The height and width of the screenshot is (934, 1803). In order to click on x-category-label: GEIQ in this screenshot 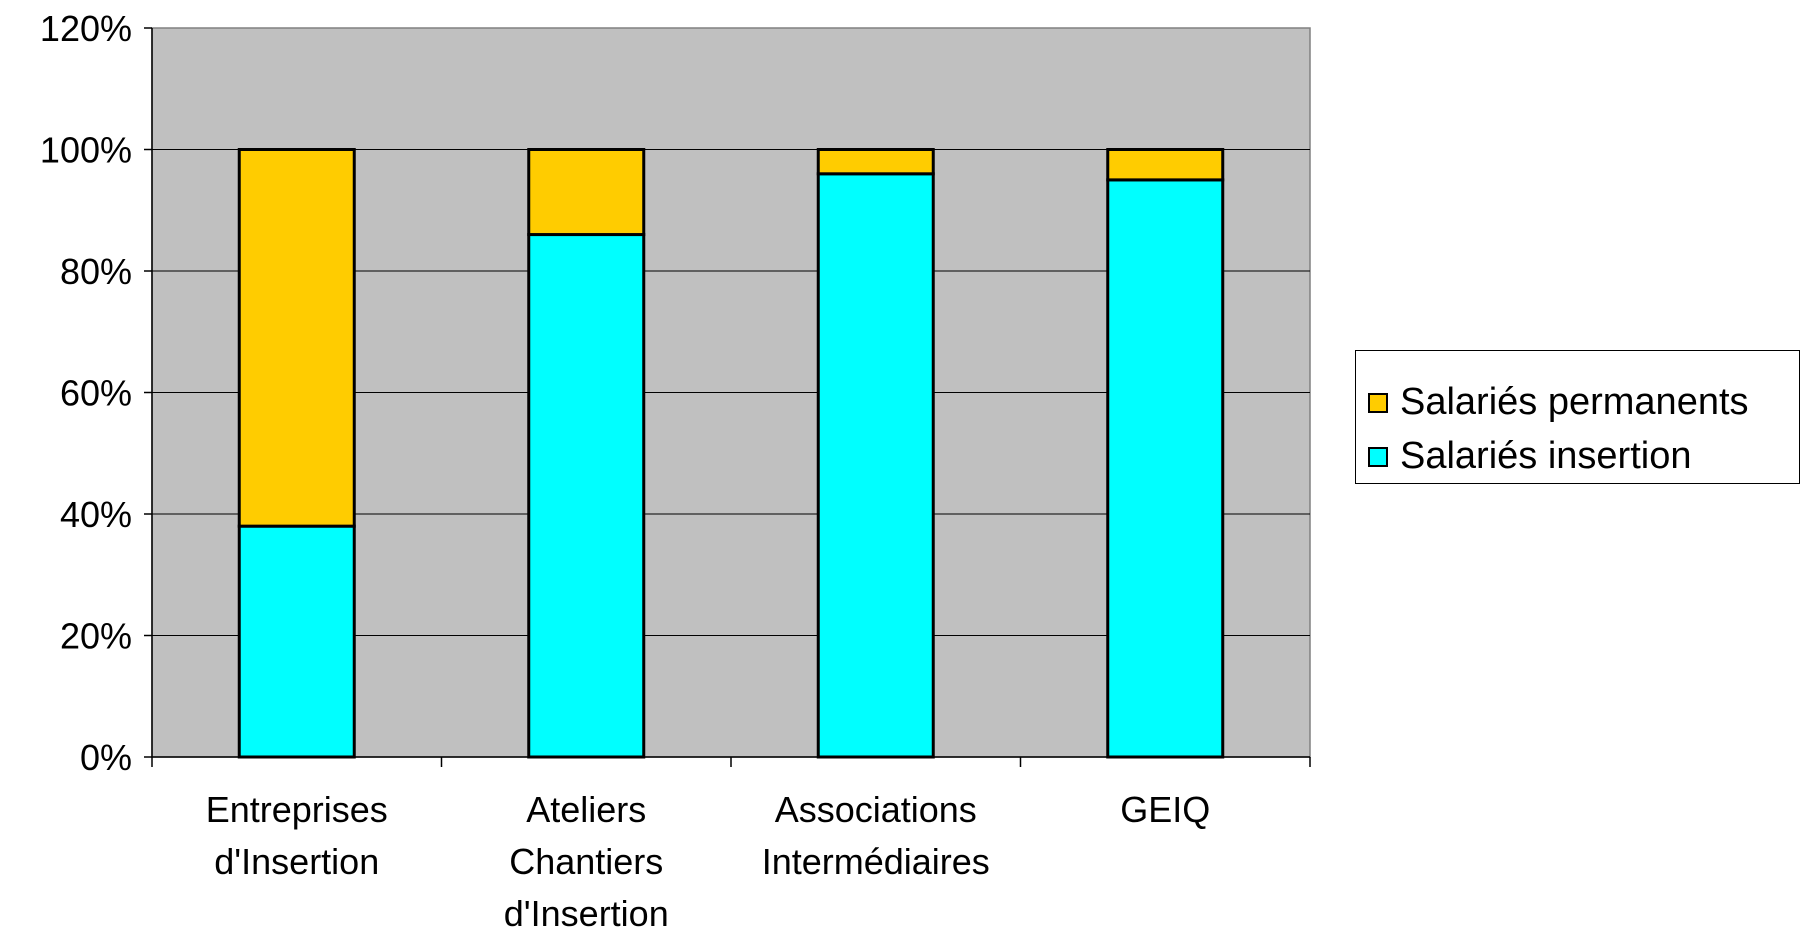, I will do `click(1165, 809)`.